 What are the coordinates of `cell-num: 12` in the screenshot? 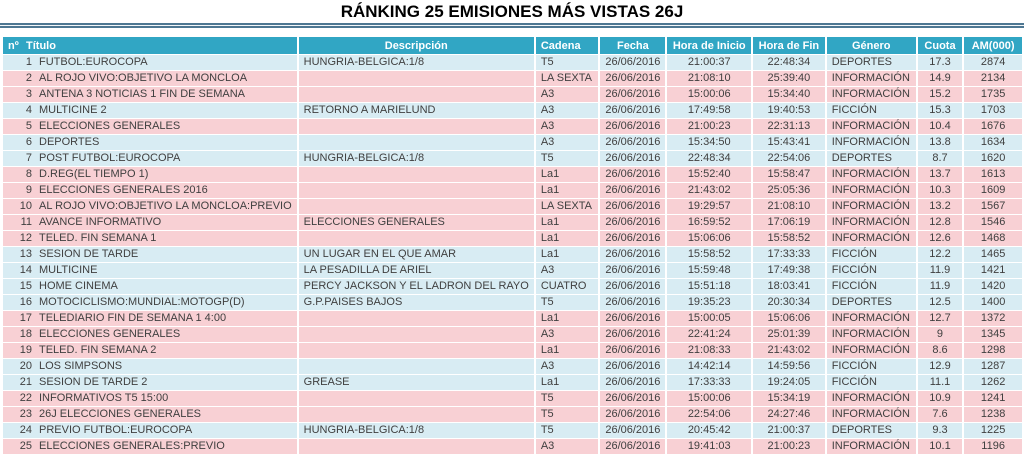 It's located at (25, 238).